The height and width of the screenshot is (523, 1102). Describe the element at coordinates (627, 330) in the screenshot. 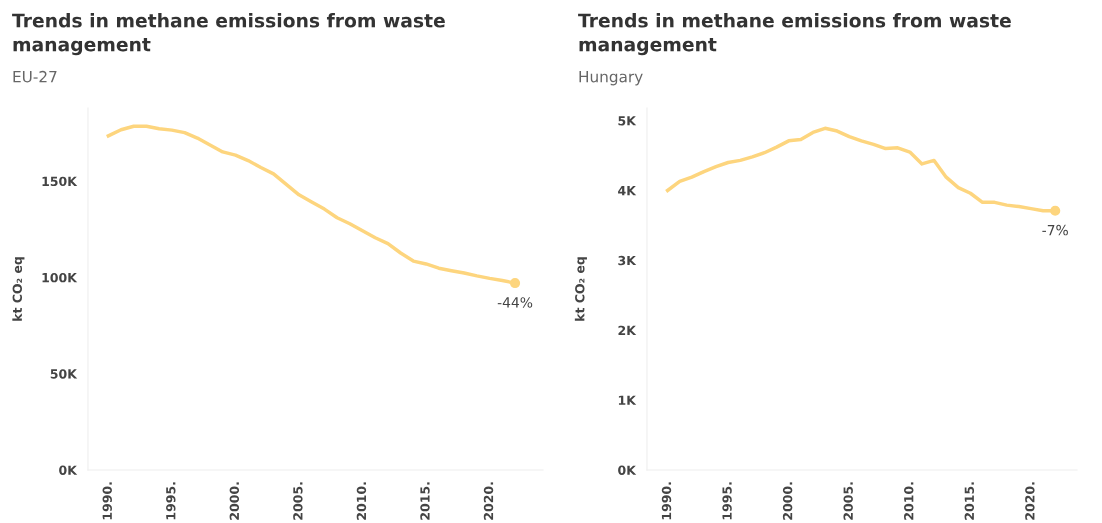

I see `y-tick-label: 2K` at that location.